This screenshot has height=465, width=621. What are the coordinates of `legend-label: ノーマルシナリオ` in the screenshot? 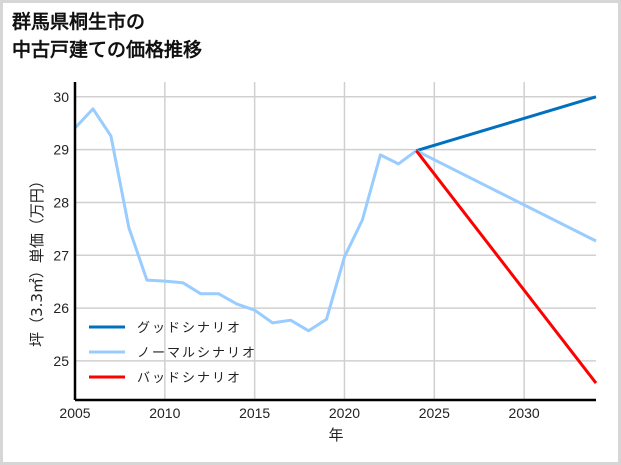 It's located at (197, 353).